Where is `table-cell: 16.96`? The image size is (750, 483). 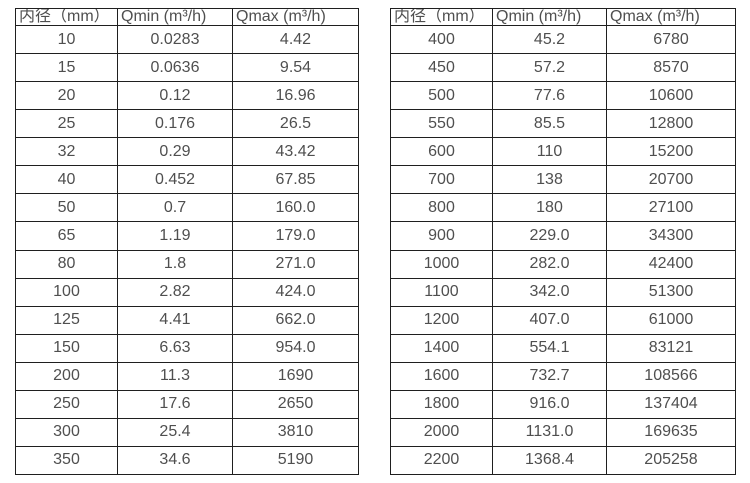
table-cell: 16.96 is located at coordinates (295, 96).